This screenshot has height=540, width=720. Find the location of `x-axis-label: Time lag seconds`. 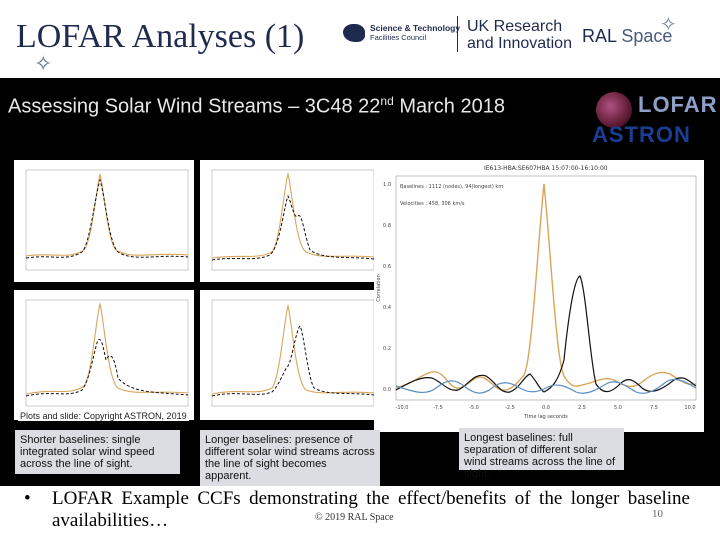

x-axis-label: Time lag seconds is located at coordinates (545, 417).